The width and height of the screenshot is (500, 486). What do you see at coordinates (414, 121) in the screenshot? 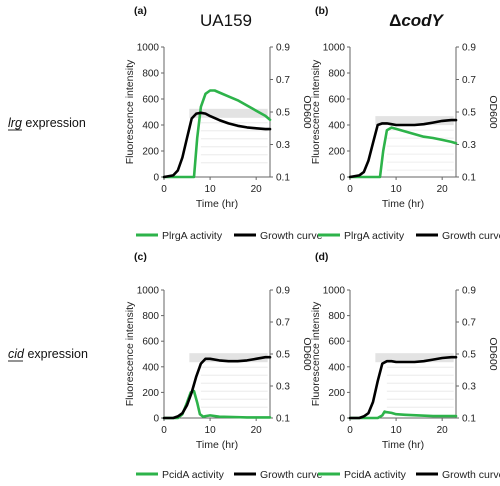
I see `panel-b-error-rect` at bounding box center [414, 121].